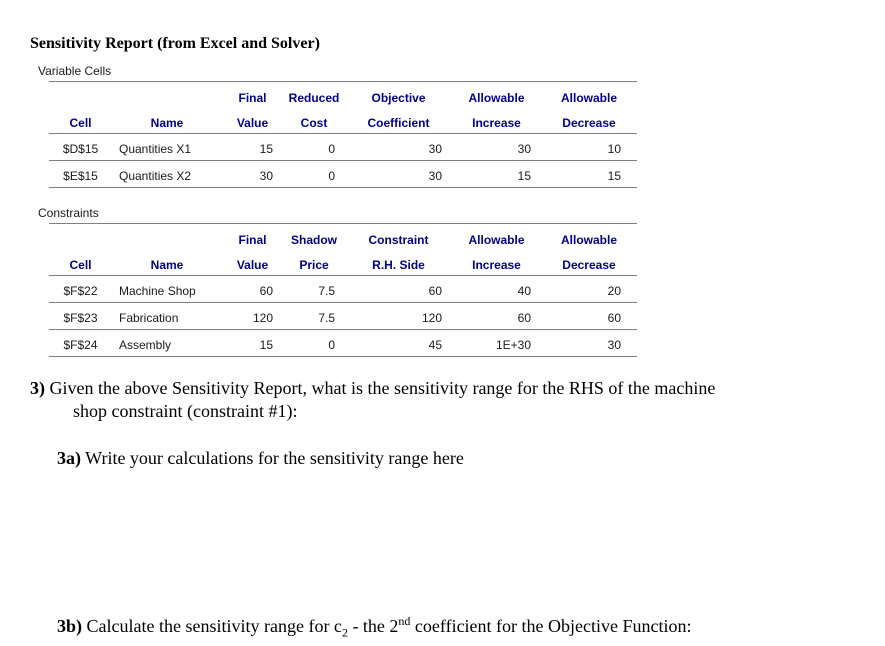 This screenshot has width=885, height=646. Describe the element at coordinates (167, 147) in the screenshot. I see `cell-name: Quantities X1` at that location.